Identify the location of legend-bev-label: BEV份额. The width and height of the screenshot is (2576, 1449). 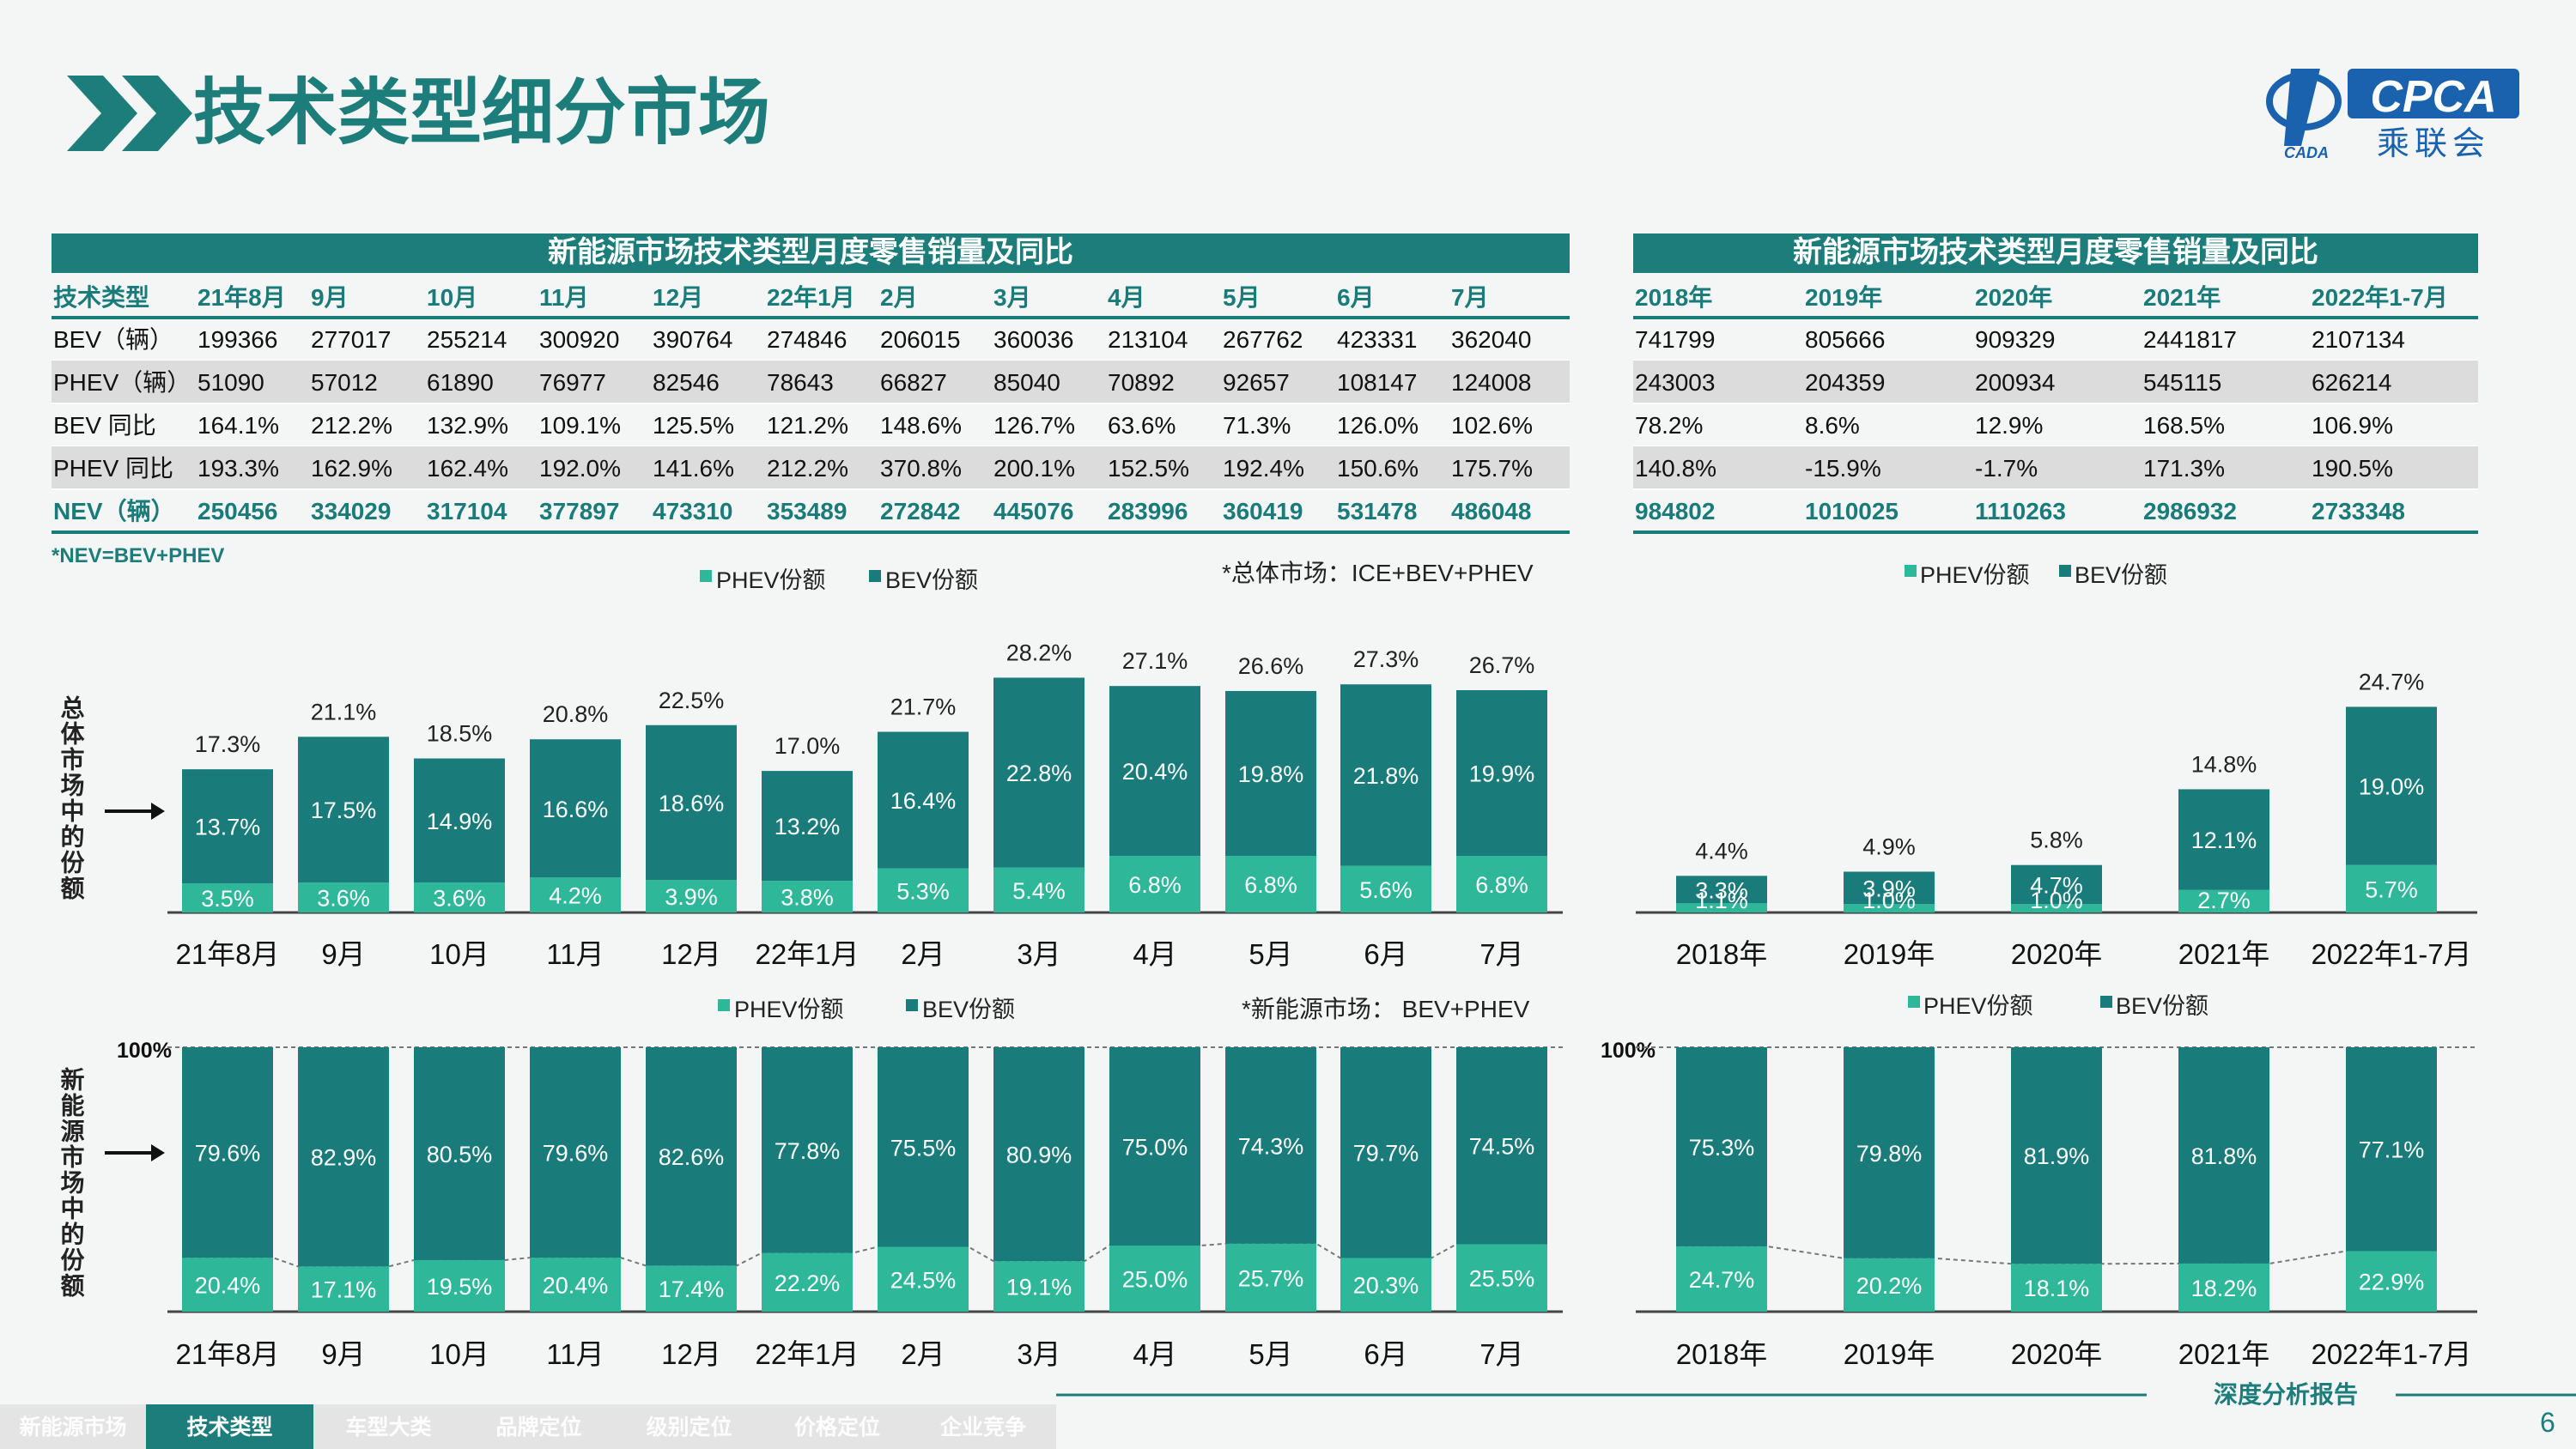
(2162, 1006).